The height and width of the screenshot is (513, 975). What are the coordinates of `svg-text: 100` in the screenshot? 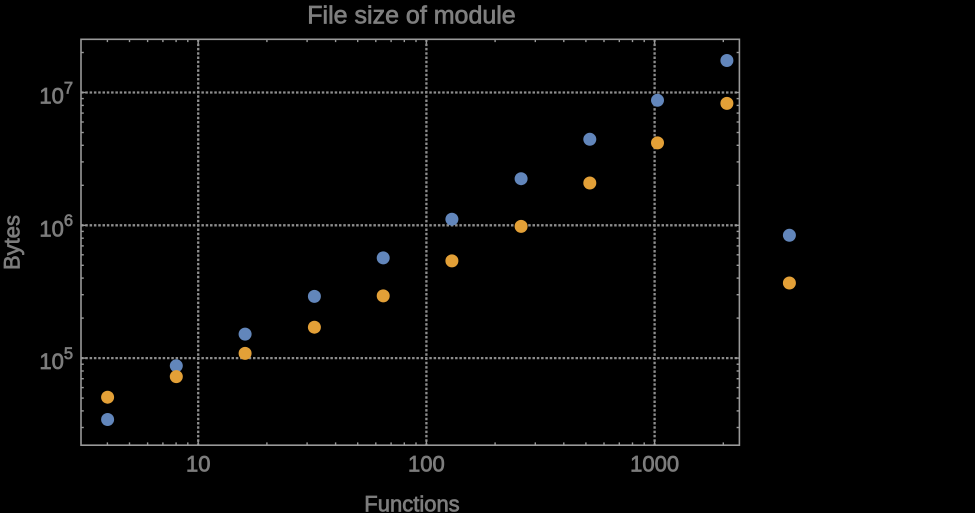 It's located at (426, 464).